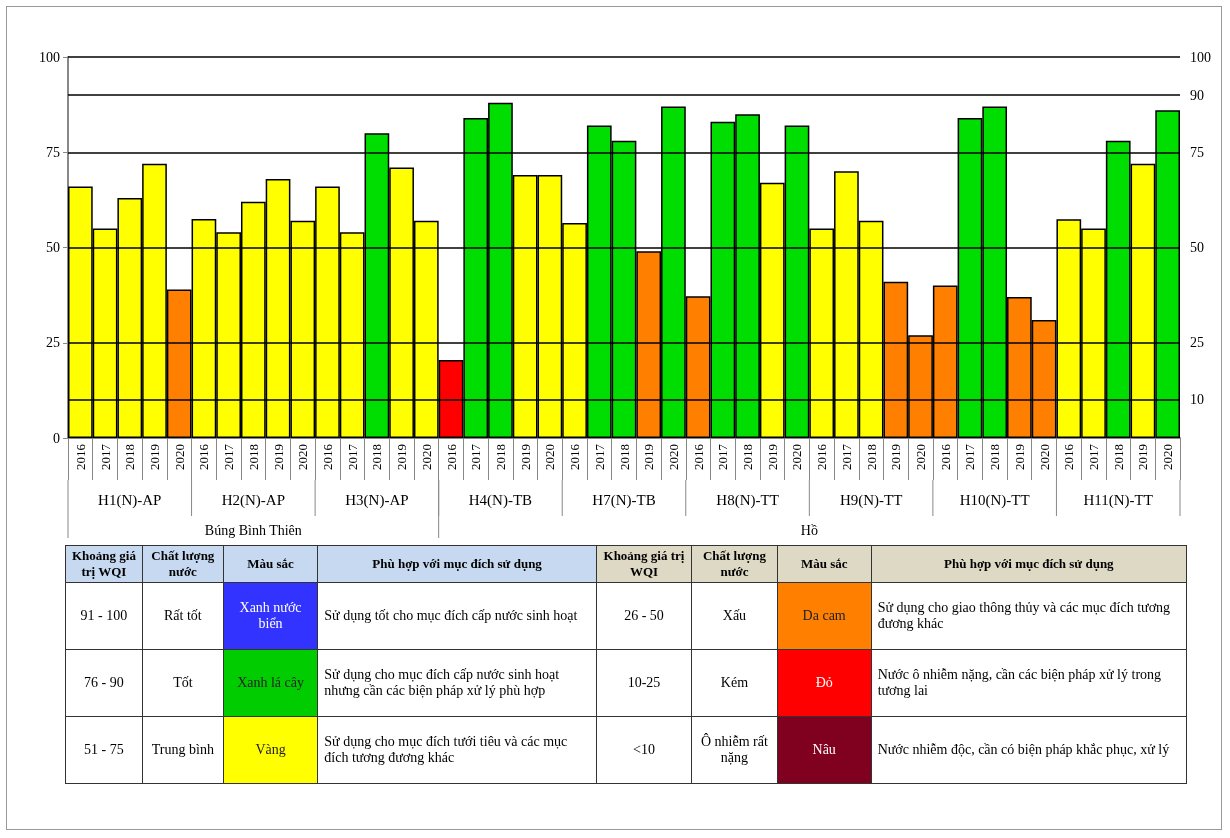 Image resolution: width=1230 pixels, height=838 pixels. Describe the element at coordinates (53, 343) in the screenshot. I see `y-tick-label: 25` at that location.